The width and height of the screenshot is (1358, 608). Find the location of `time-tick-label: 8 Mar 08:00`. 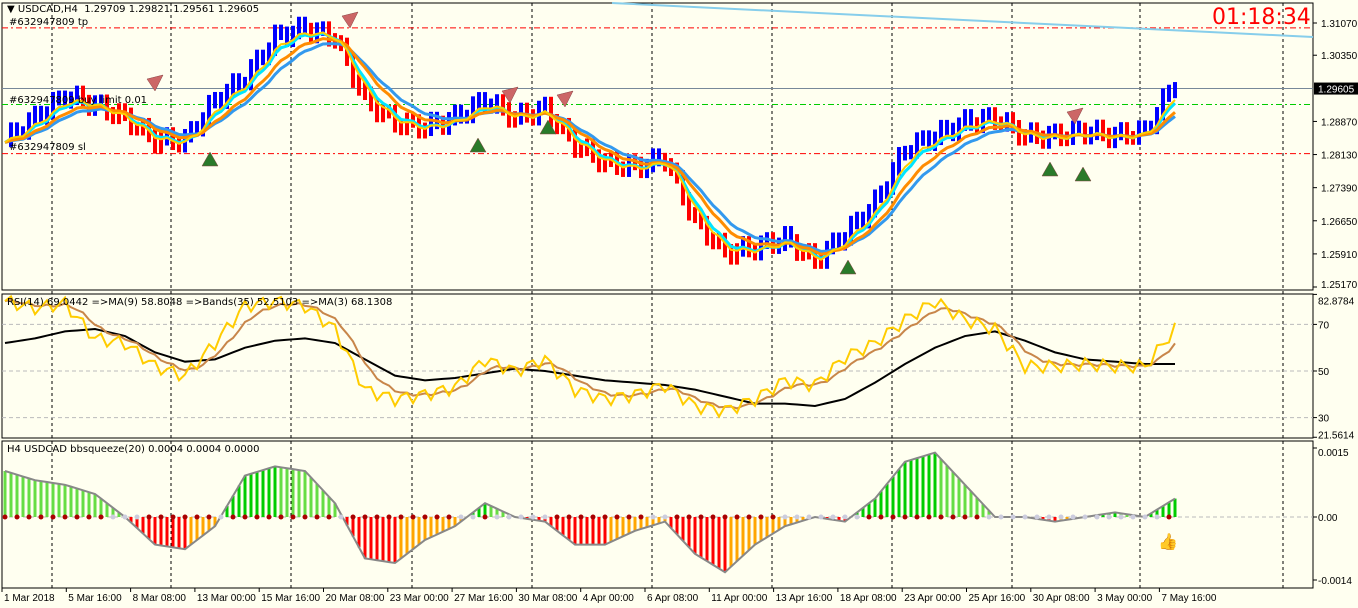

time-tick-label: 8 Mar 08:00 is located at coordinates (160, 598).